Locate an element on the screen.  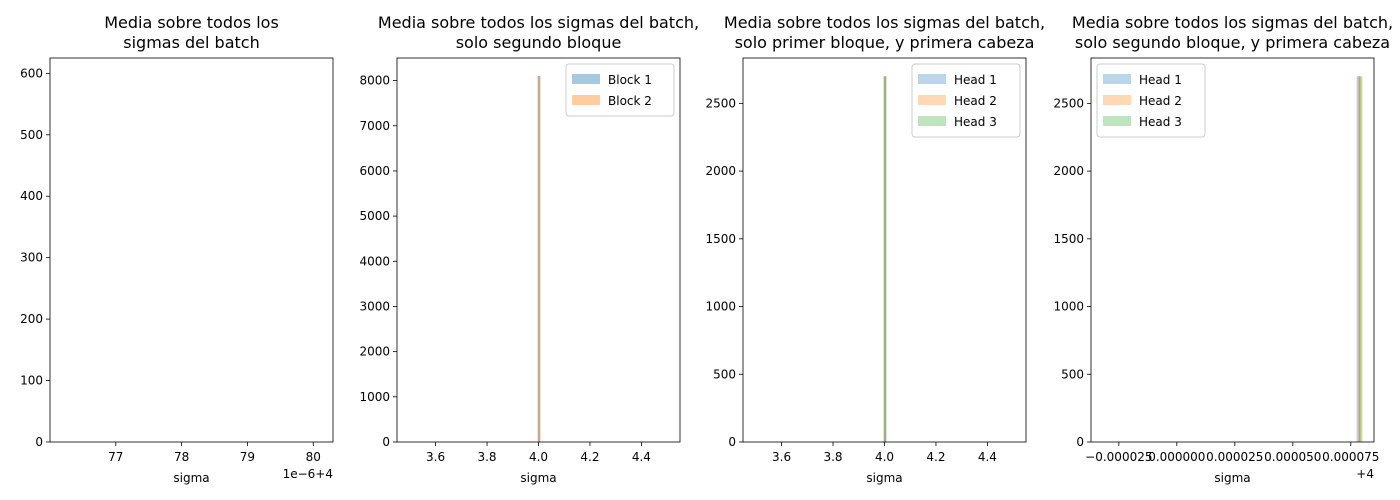
y-tick-label: 8000 is located at coordinates (374, 81).